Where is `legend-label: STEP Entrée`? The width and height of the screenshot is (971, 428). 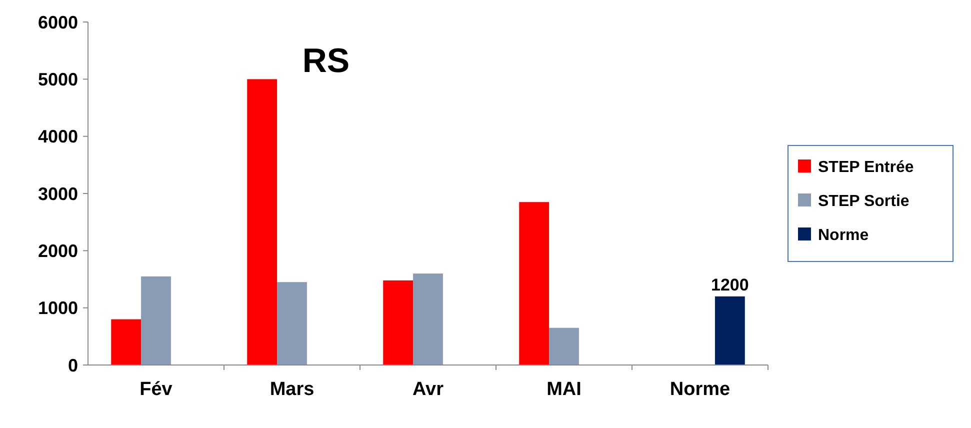 legend-label: STEP Entrée is located at coordinates (866, 167).